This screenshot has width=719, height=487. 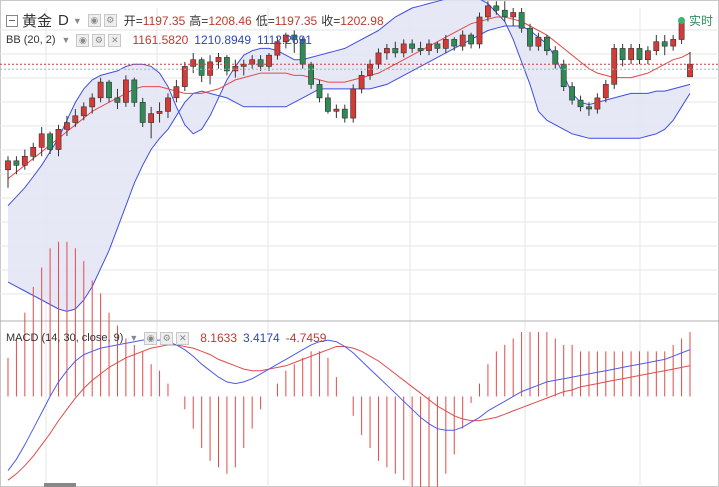 I want to click on high-label: 高=, so click(x=199, y=21).